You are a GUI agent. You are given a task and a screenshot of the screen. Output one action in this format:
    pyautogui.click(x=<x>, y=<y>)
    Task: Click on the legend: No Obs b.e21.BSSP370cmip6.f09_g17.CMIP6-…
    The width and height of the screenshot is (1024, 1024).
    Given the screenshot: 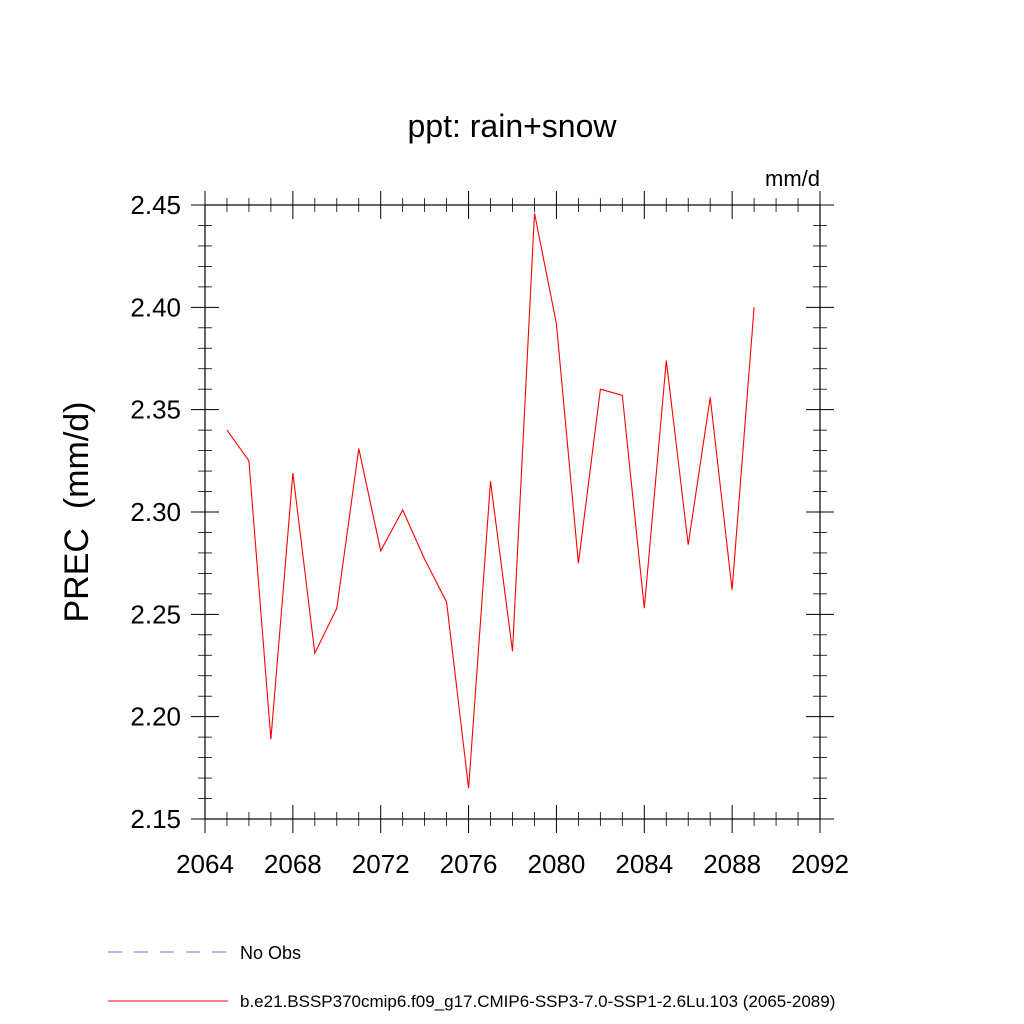 What is the action you would take?
    pyautogui.click(x=471, y=977)
    